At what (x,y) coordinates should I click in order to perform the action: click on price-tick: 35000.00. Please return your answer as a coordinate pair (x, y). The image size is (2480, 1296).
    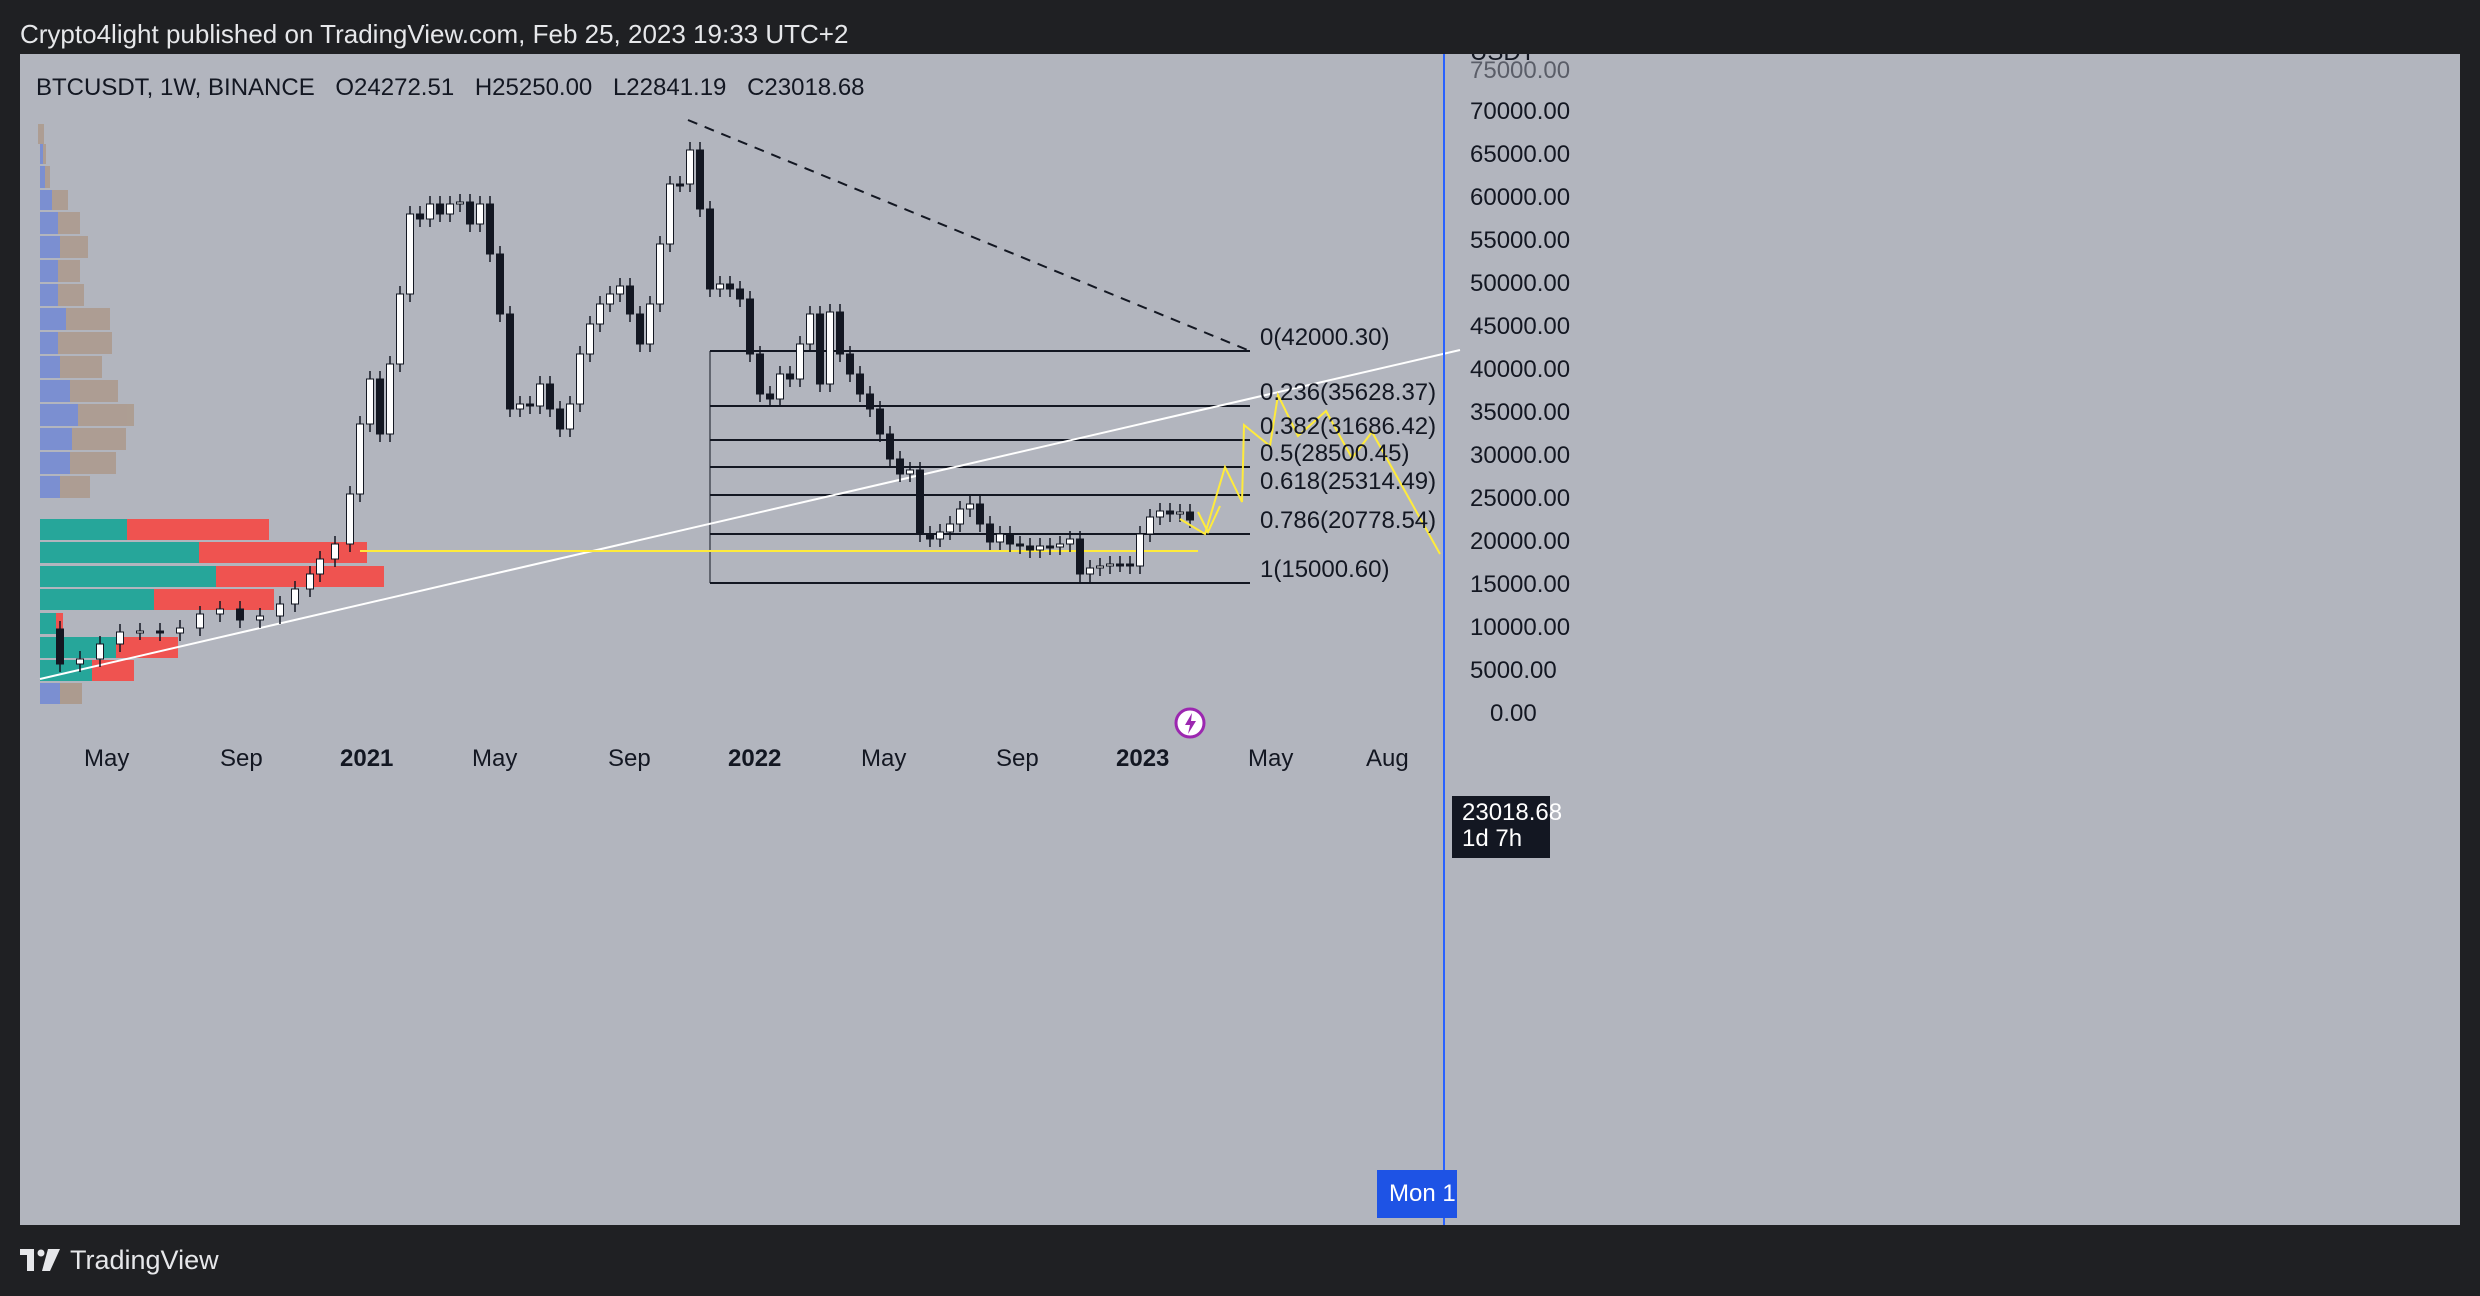
    Looking at the image, I should click on (1520, 412).